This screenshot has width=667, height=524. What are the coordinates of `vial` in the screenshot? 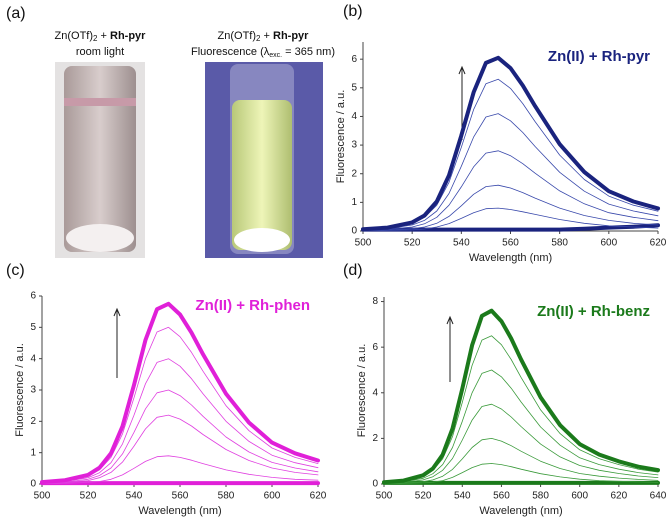 It's located at (100, 159).